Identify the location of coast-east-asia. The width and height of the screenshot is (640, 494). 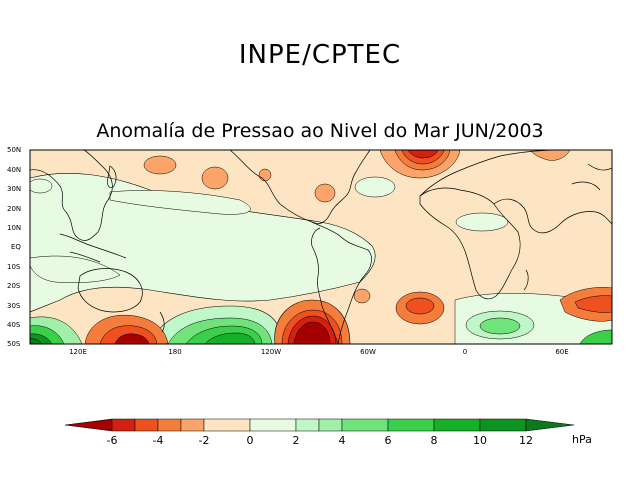
(71, 195).